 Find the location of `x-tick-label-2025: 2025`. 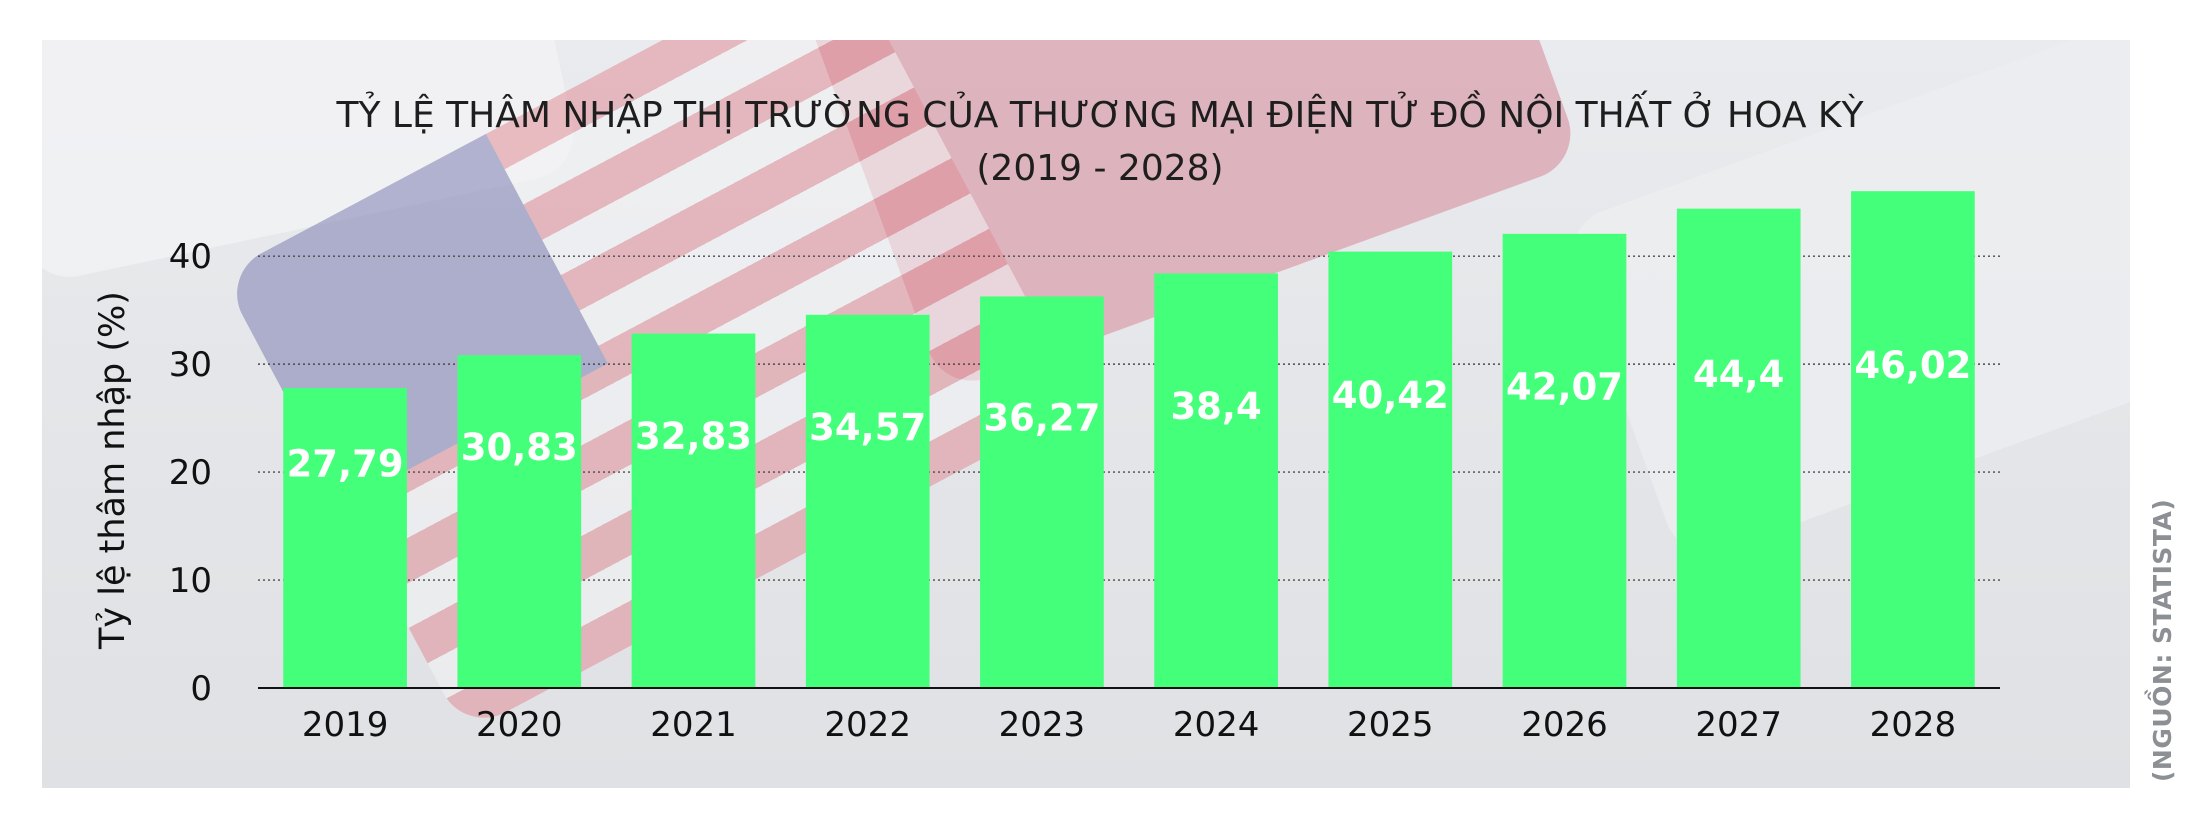

x-tick-label-2025: 2025 is located at coordinates (1390, 725).